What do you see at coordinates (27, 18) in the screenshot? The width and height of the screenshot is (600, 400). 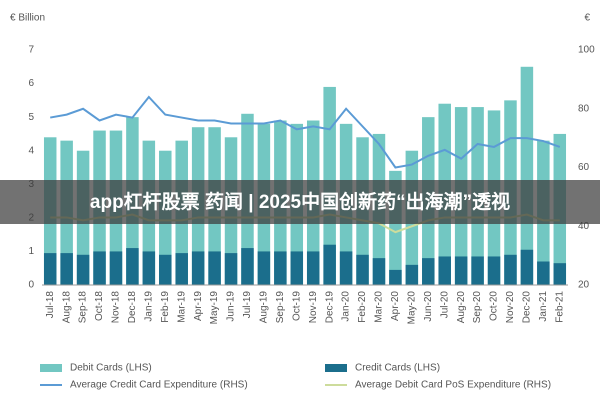 I see `y-unit: € Billion` at bounding box center [27, 18].